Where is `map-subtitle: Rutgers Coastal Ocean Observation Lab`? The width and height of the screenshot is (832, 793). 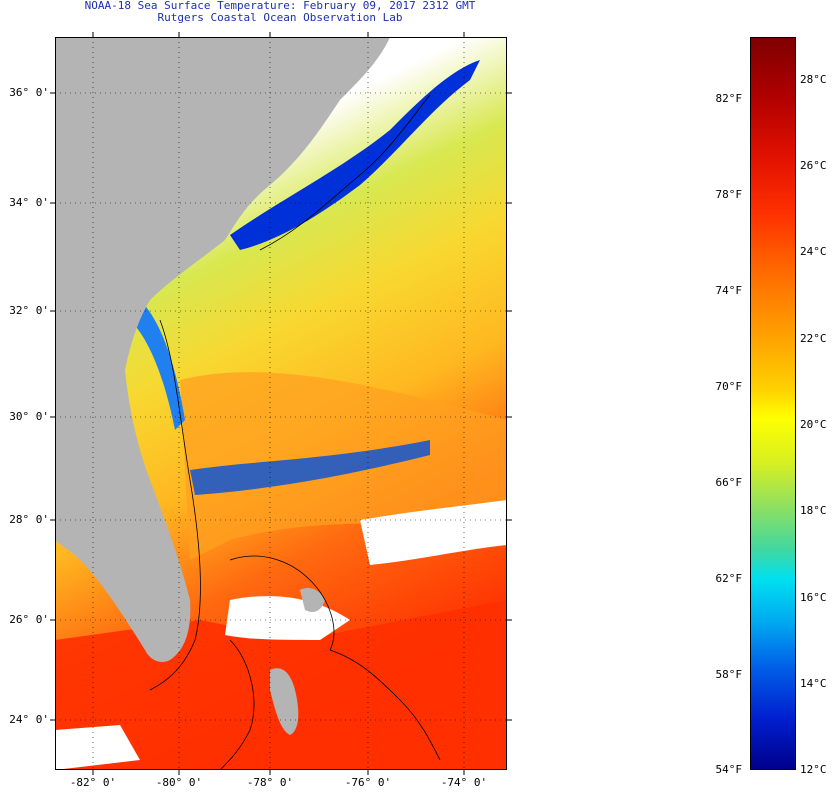 map-subtitle: Rutgers Coastal Ocean Observation Lab is located at coordinates (280, 17).